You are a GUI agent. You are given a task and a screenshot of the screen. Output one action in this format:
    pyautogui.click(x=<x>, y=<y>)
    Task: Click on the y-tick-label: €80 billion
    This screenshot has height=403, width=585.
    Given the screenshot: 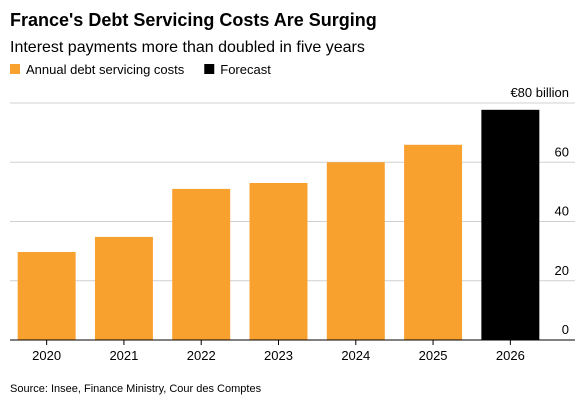 What is the action you would take?
    pyautogui.click(x=539, y=92)
    